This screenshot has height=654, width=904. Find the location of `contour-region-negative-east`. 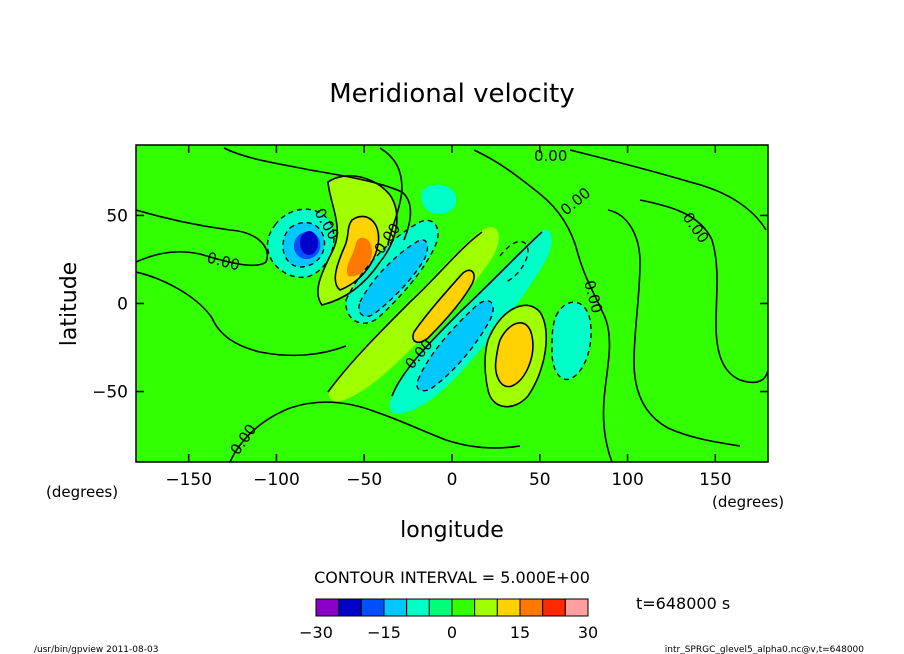

contour-region-negative-east is located at coordinates (572, 341).